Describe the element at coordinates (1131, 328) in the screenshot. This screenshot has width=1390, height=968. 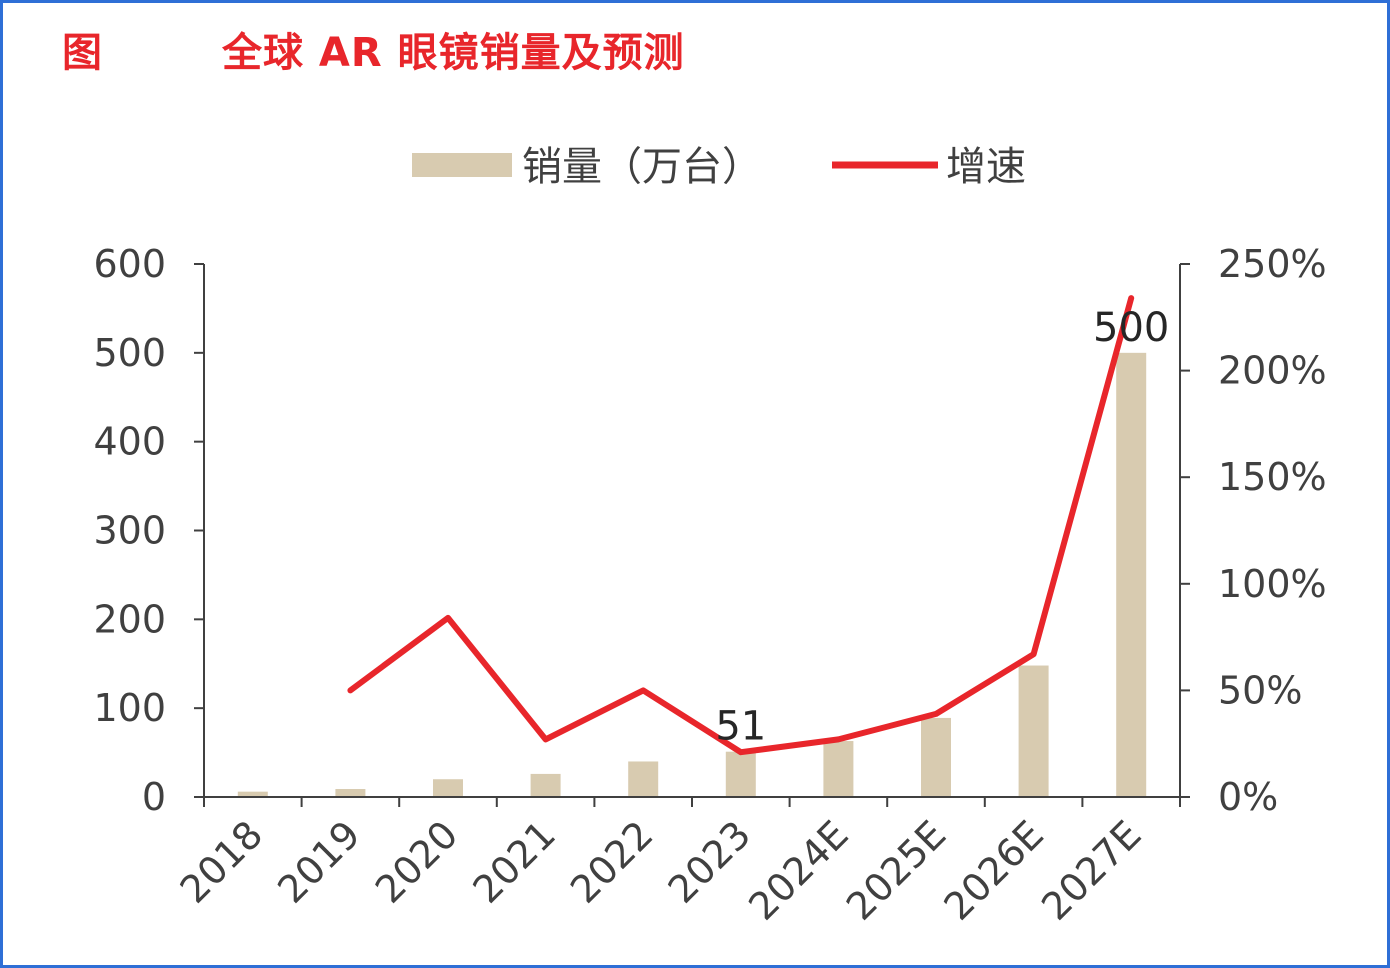
I see `bar-data-label: 500` at that location.